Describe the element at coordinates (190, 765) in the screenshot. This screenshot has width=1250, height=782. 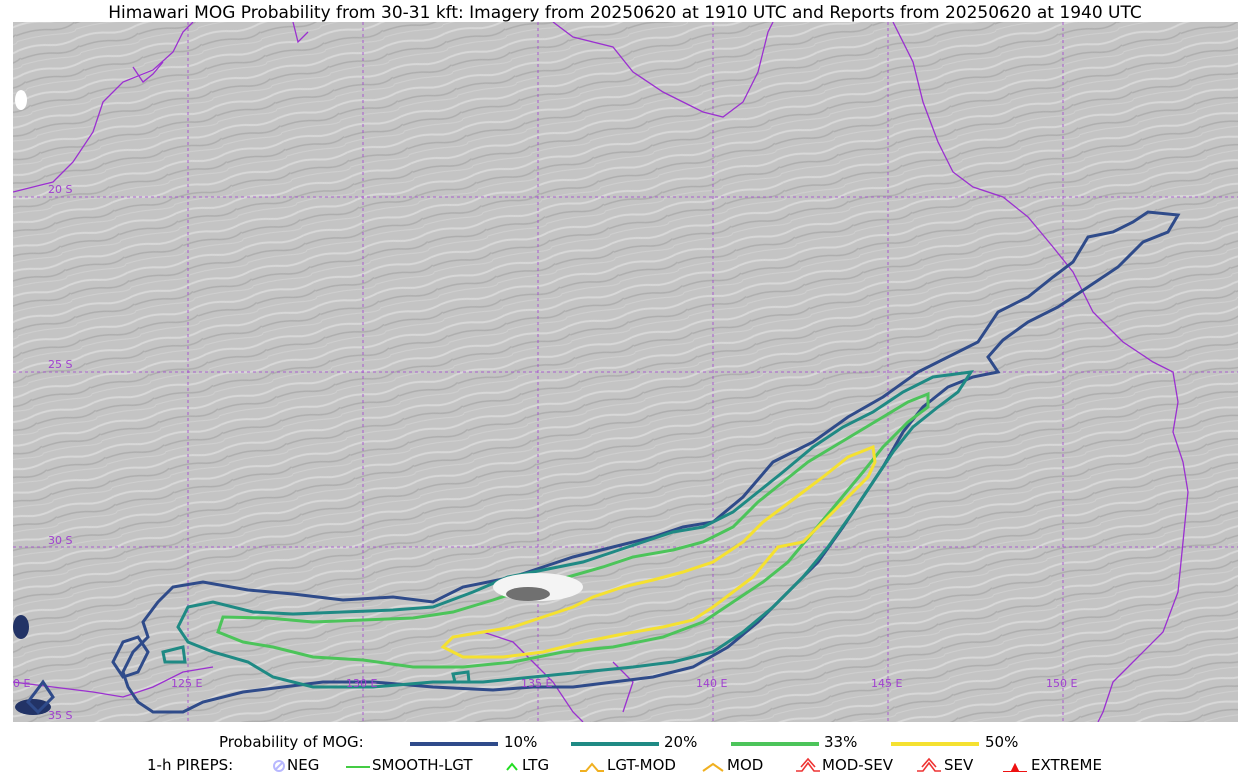
I see `pireps-legend-label: 1-h PIREPS:` at that location.